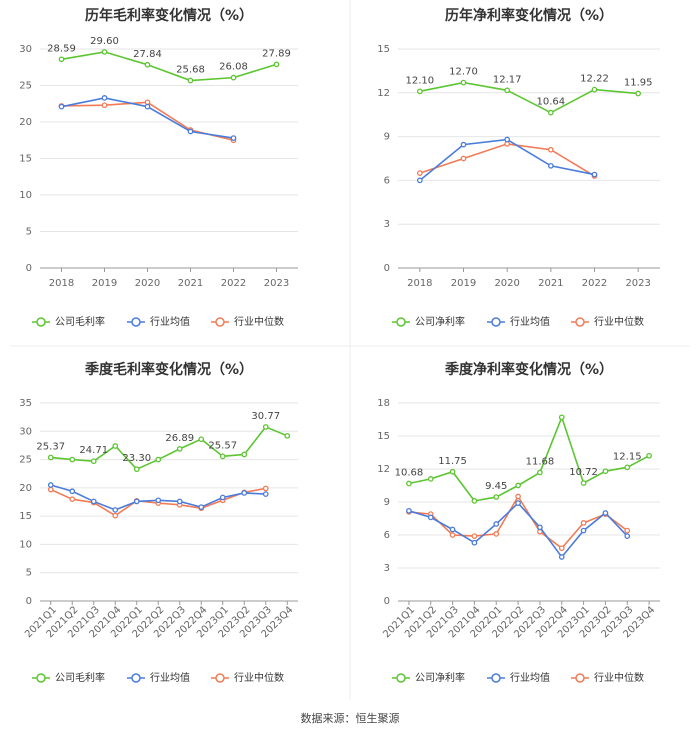 The height and width of the screenshot is (734, 700). What do you see at coordinates (25, 159) in the screenshot?
I see `y-tick-label: 15` at bounding box center [25, 159].